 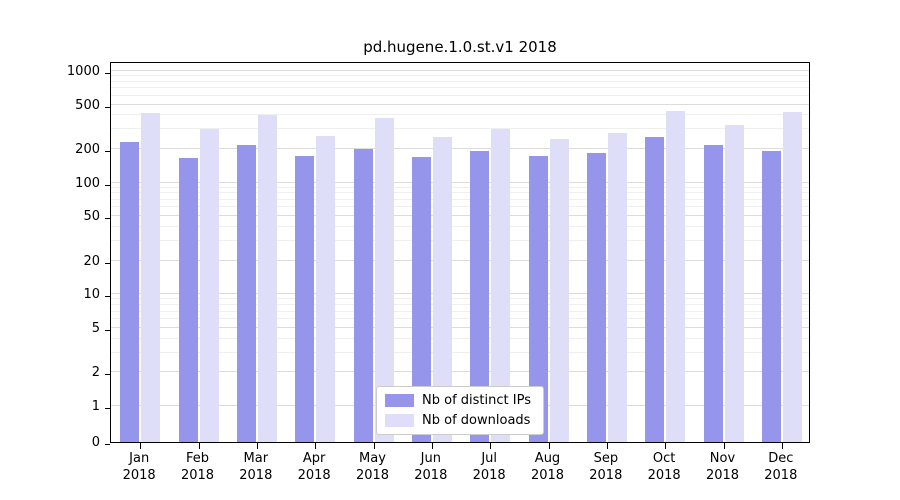 What do you see at coordinates (458, 420) in the screenshot?
I see `legend-item-downloads: Nb of downloads` at bounding box center [458, 420].